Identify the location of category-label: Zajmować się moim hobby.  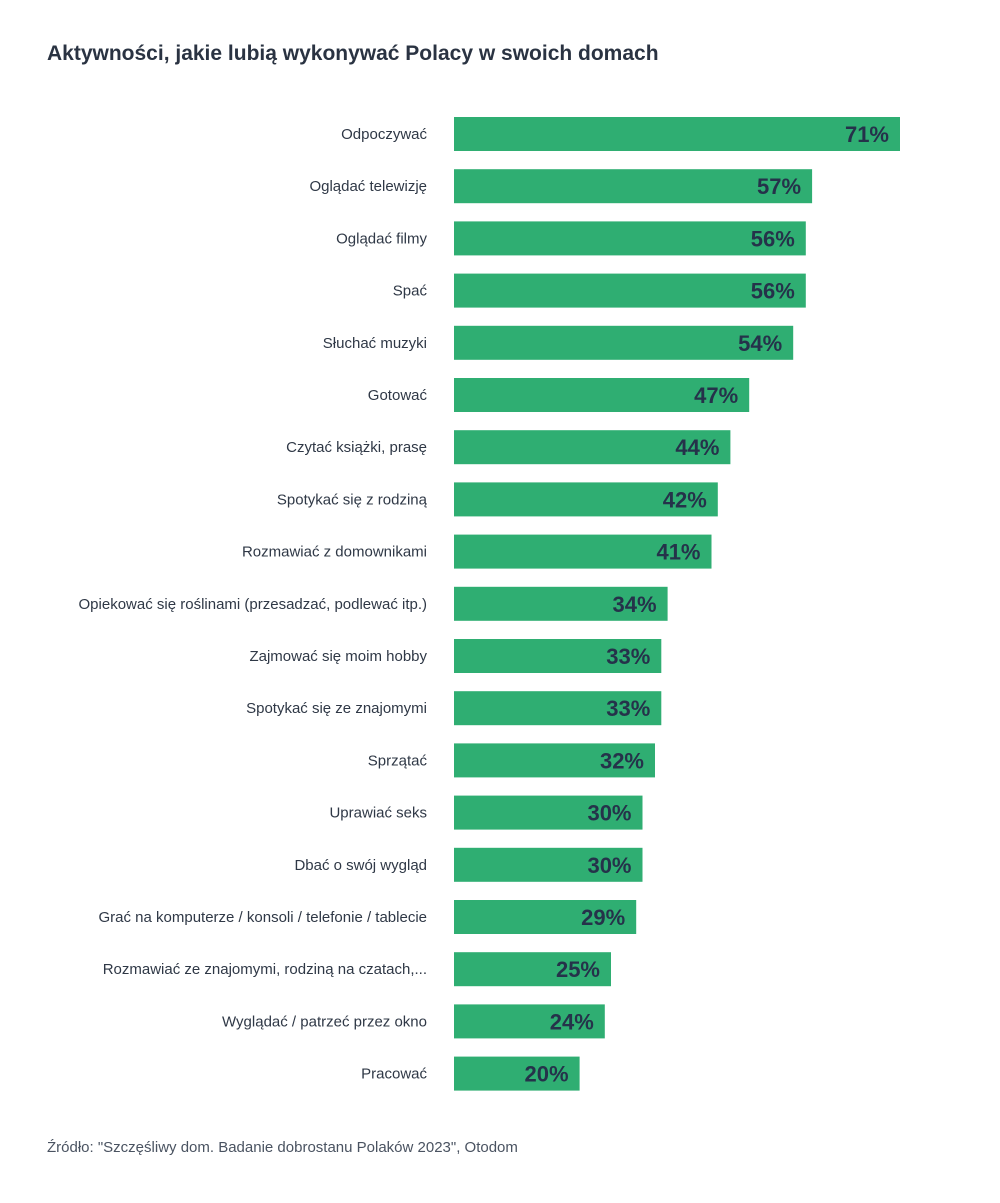
(338, 656).